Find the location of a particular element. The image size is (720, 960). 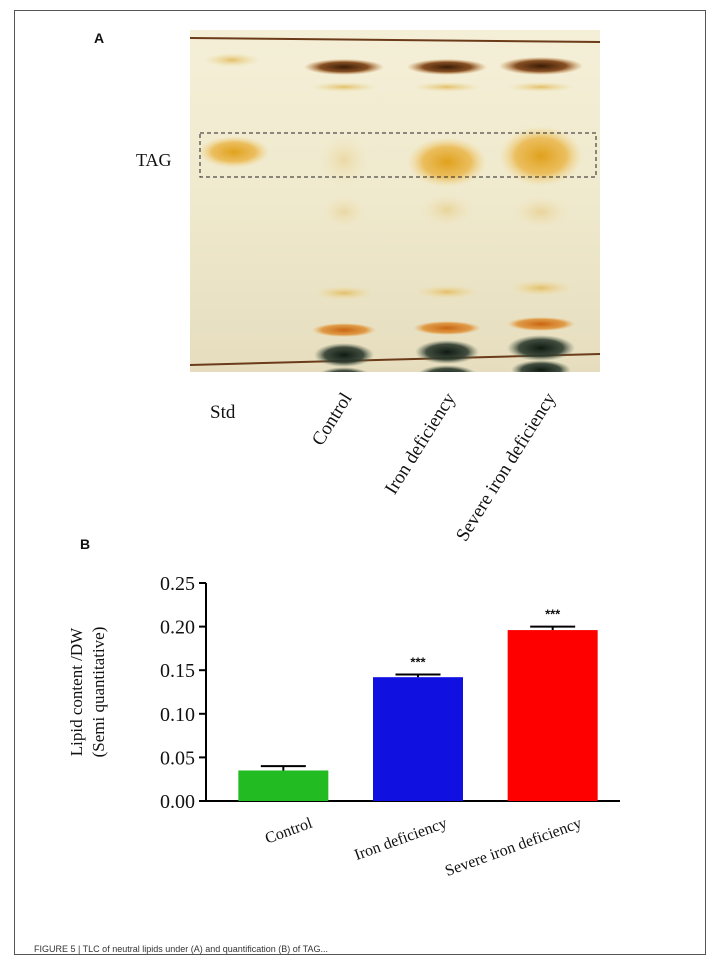

lane-label-std: Std is located at coordinates (223, 412).